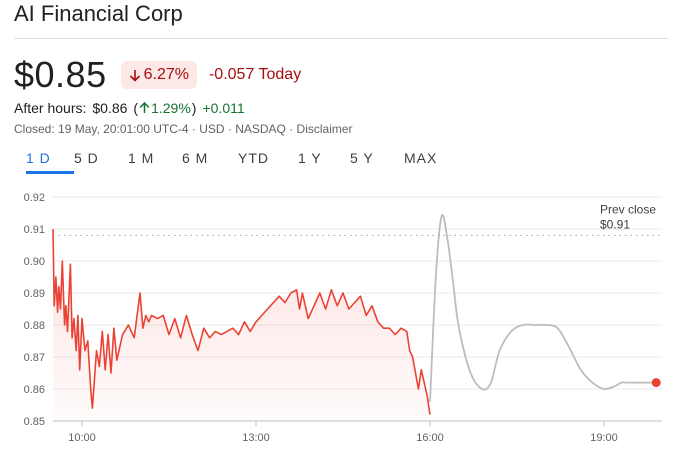 This screenshot has height=468, width=682. Describe the element at coordinates (543, 307) in the screenshot. I see `after-hours-line` at that location.